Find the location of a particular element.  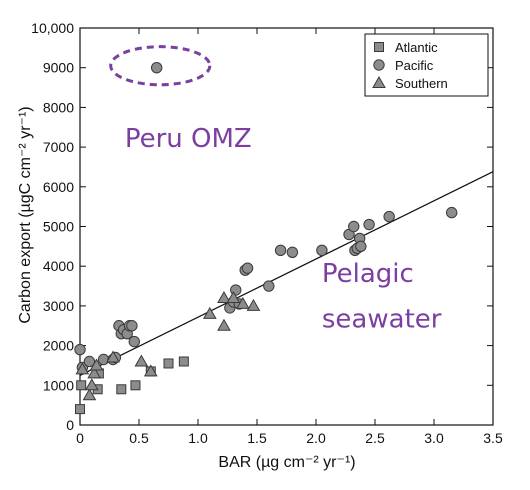

y-tick-label: 4000 is located at coordinates (58, 266).